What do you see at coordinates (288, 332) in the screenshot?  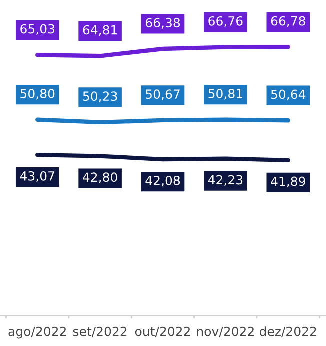 I see `x-tick-label: dez/2022` at bounding box center [288, 332].